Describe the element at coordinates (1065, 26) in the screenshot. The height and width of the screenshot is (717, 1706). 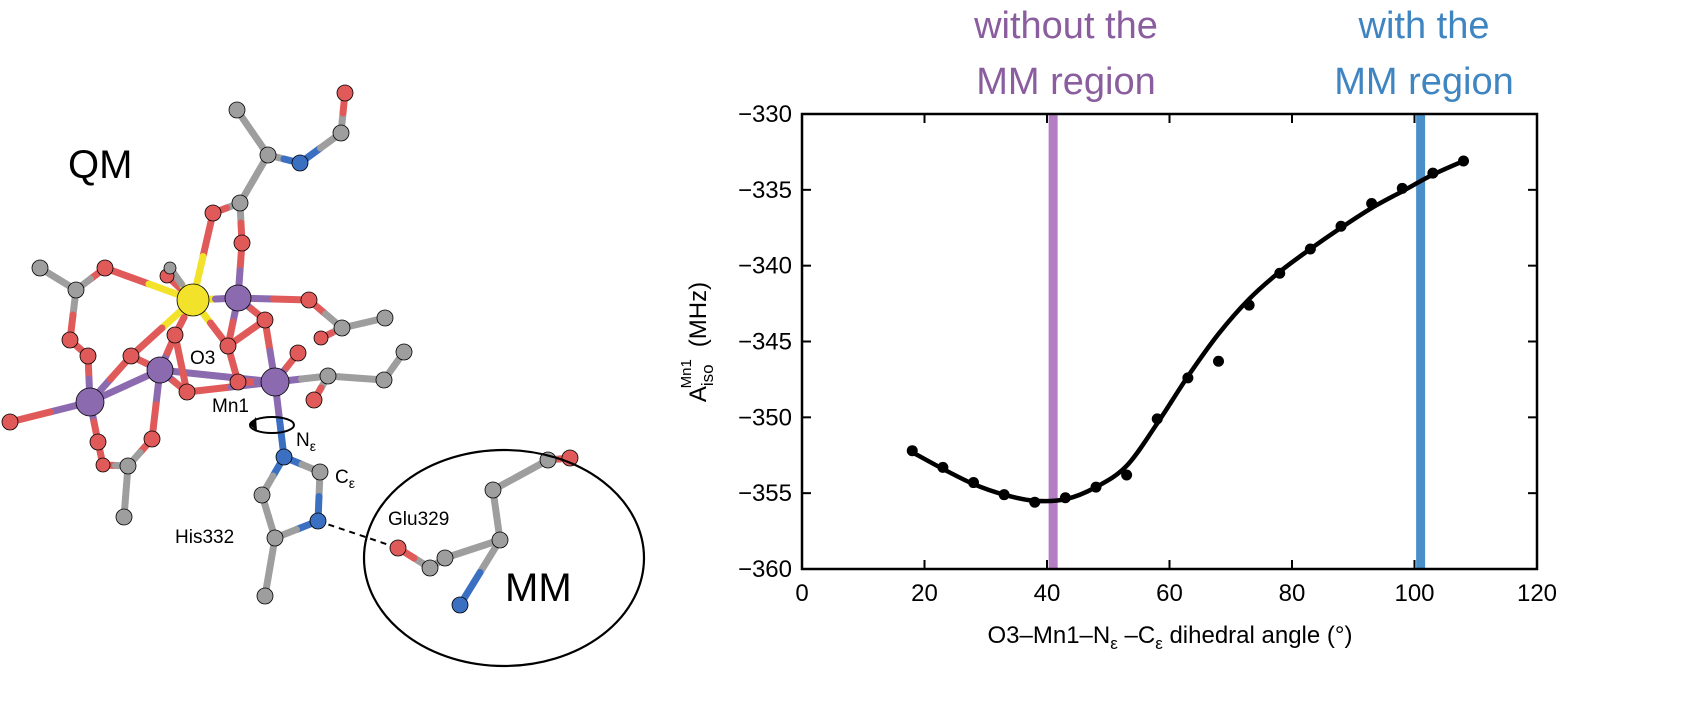
I see `annotation-without-mm-line1: without the` at that location.